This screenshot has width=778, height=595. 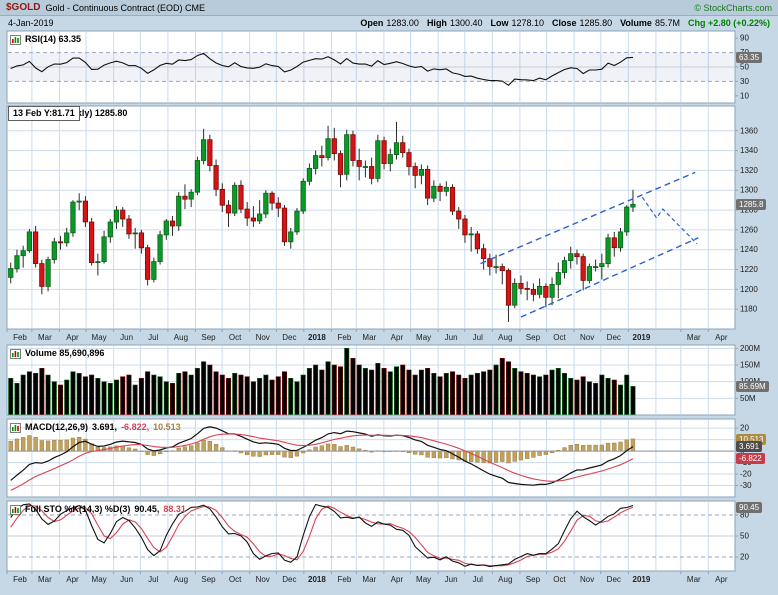 I want to click on x-axis-label: Sep, so click(x=533, y=337).